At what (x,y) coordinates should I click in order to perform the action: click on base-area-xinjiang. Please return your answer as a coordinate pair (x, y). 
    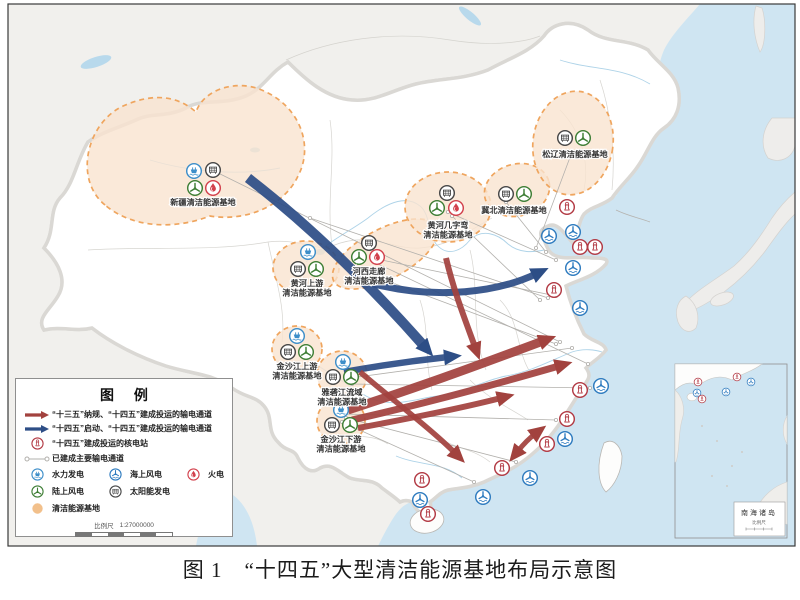
    Looking at the image, I should click on (196, 155).